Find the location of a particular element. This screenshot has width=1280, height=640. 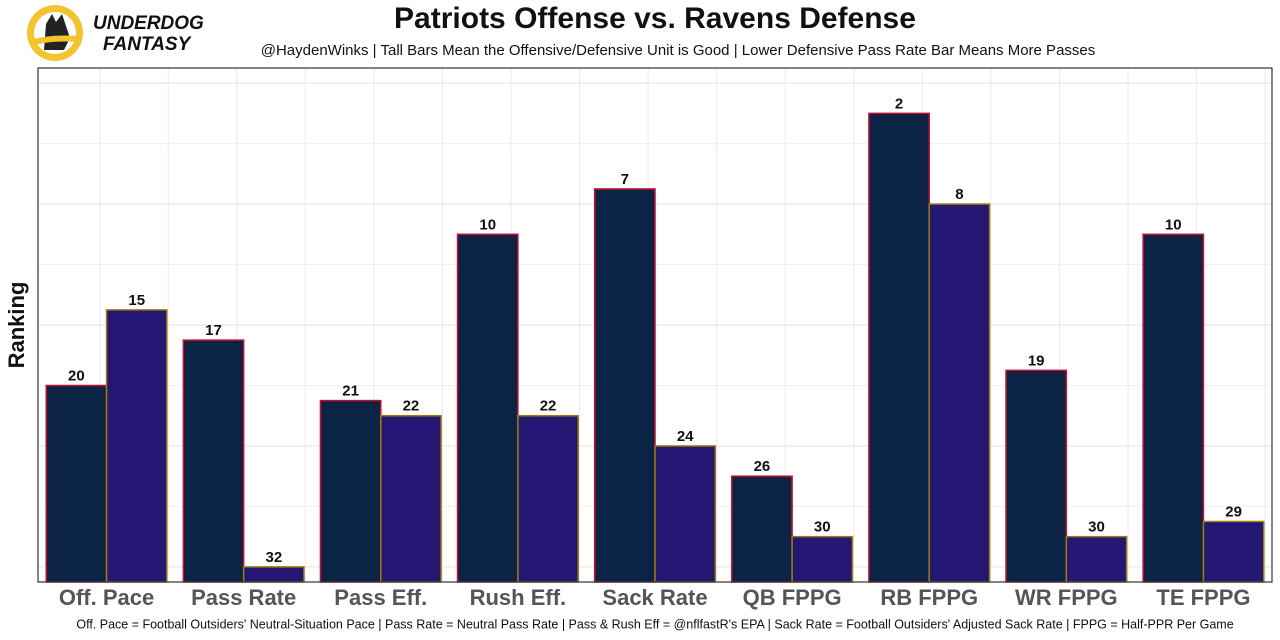

value-label: 20 is located at coordinates (76, 375).